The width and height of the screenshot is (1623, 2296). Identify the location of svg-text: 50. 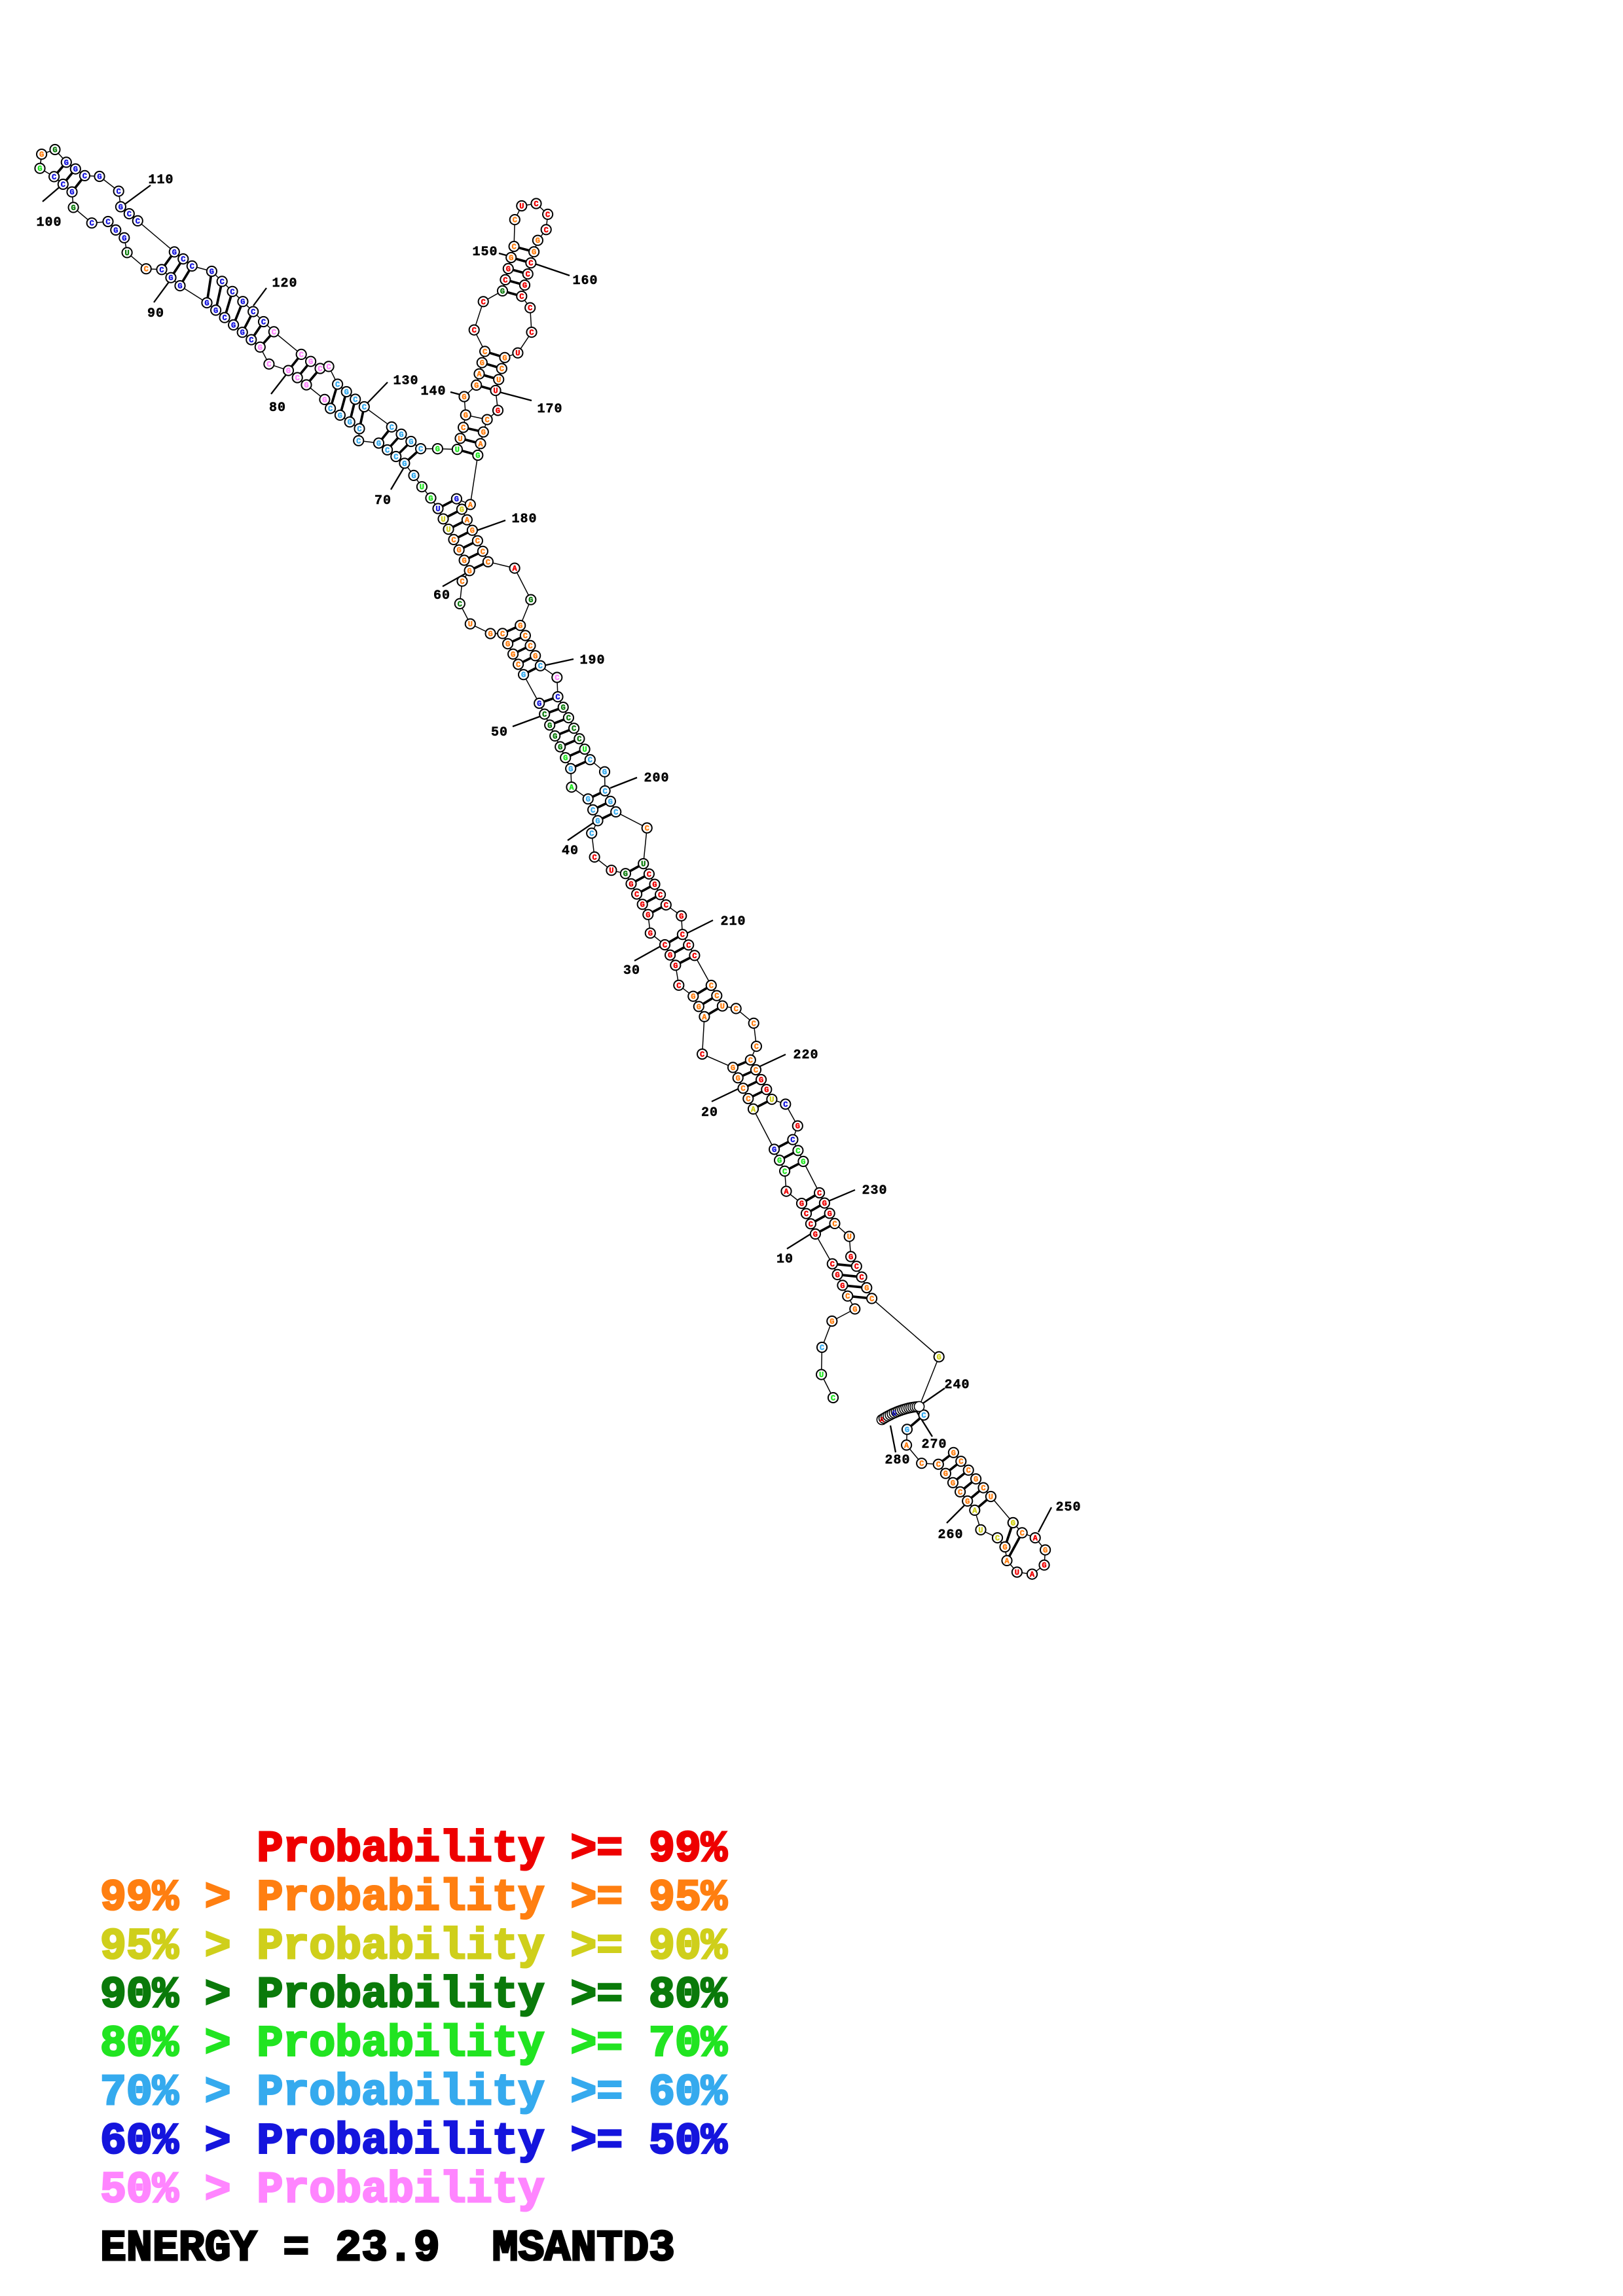
(499, 732).